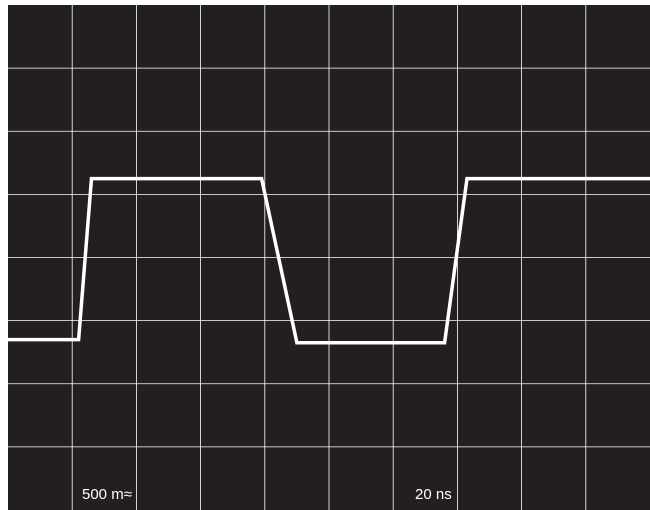  What do you see at coordinates (433, 494) in the screenshot?
I see `time-per-div-readout: 20 ns` at bounding box center [433, 494].